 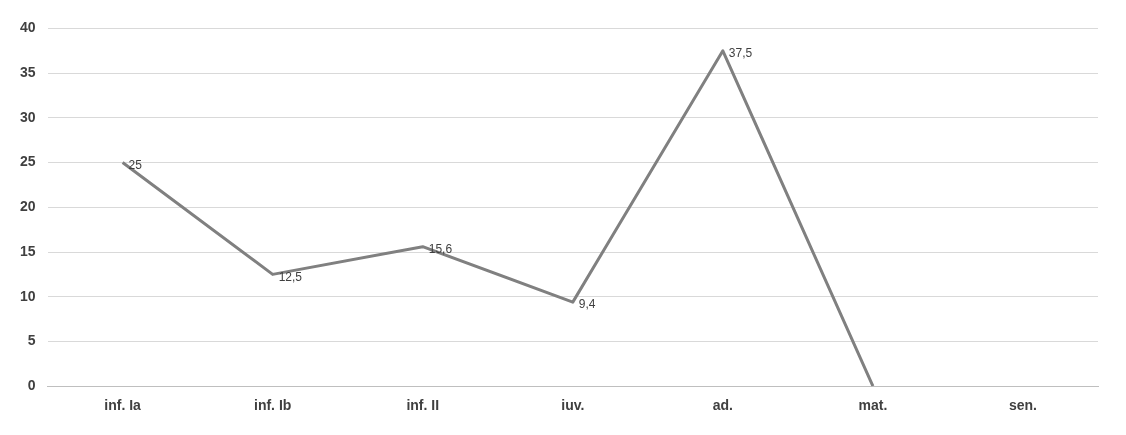 I want to click on y-tick-label: 30, so click(x=27, y=116).